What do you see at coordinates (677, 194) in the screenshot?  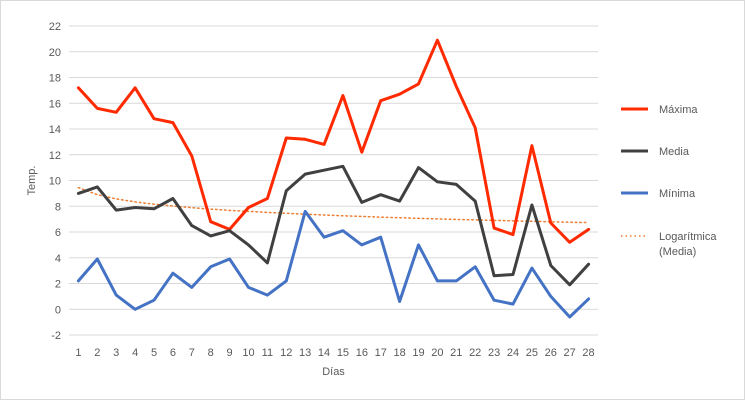 I see `legend-label: Mínima` at bounding box center [677, 194].